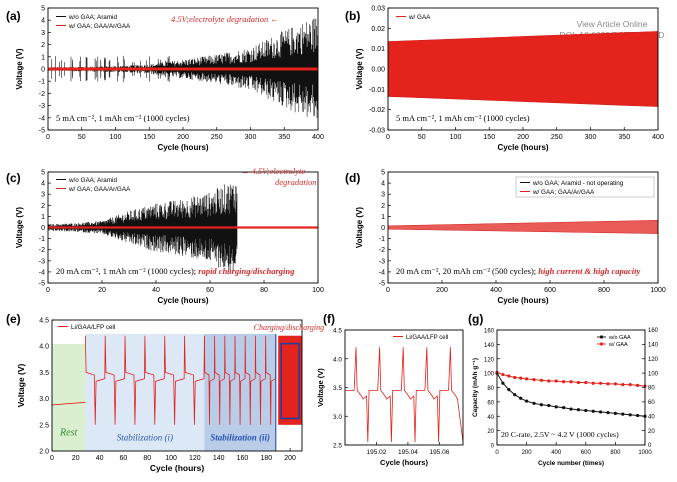 This screenshot has width=677, height=482. Describe the element at coordinates (124, 458) in the screenshot. I see `x-tick-label: 60` at that location.